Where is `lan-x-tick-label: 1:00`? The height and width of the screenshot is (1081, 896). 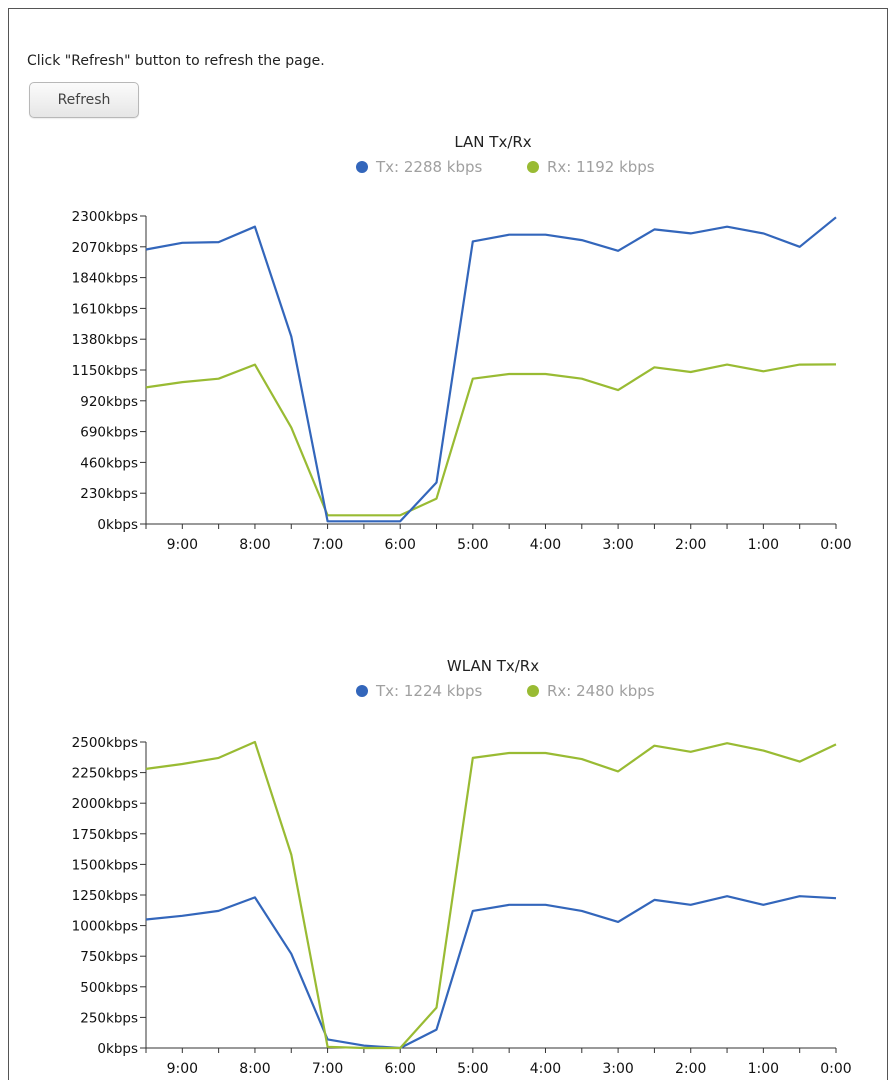
lan-x-tick-label: 1:00 is located at coordinates (763, 545).